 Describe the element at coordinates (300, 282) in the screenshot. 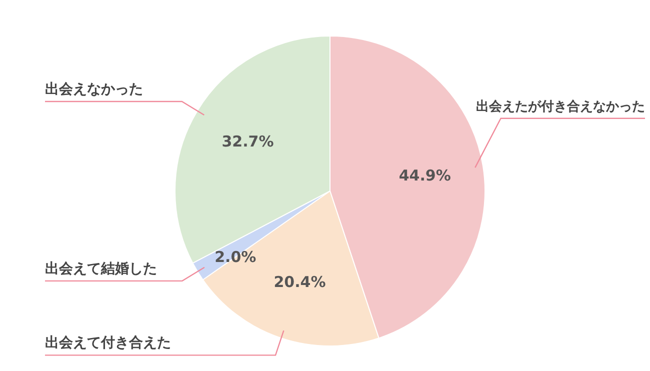

I see `data-label: 20.4%` at that location.